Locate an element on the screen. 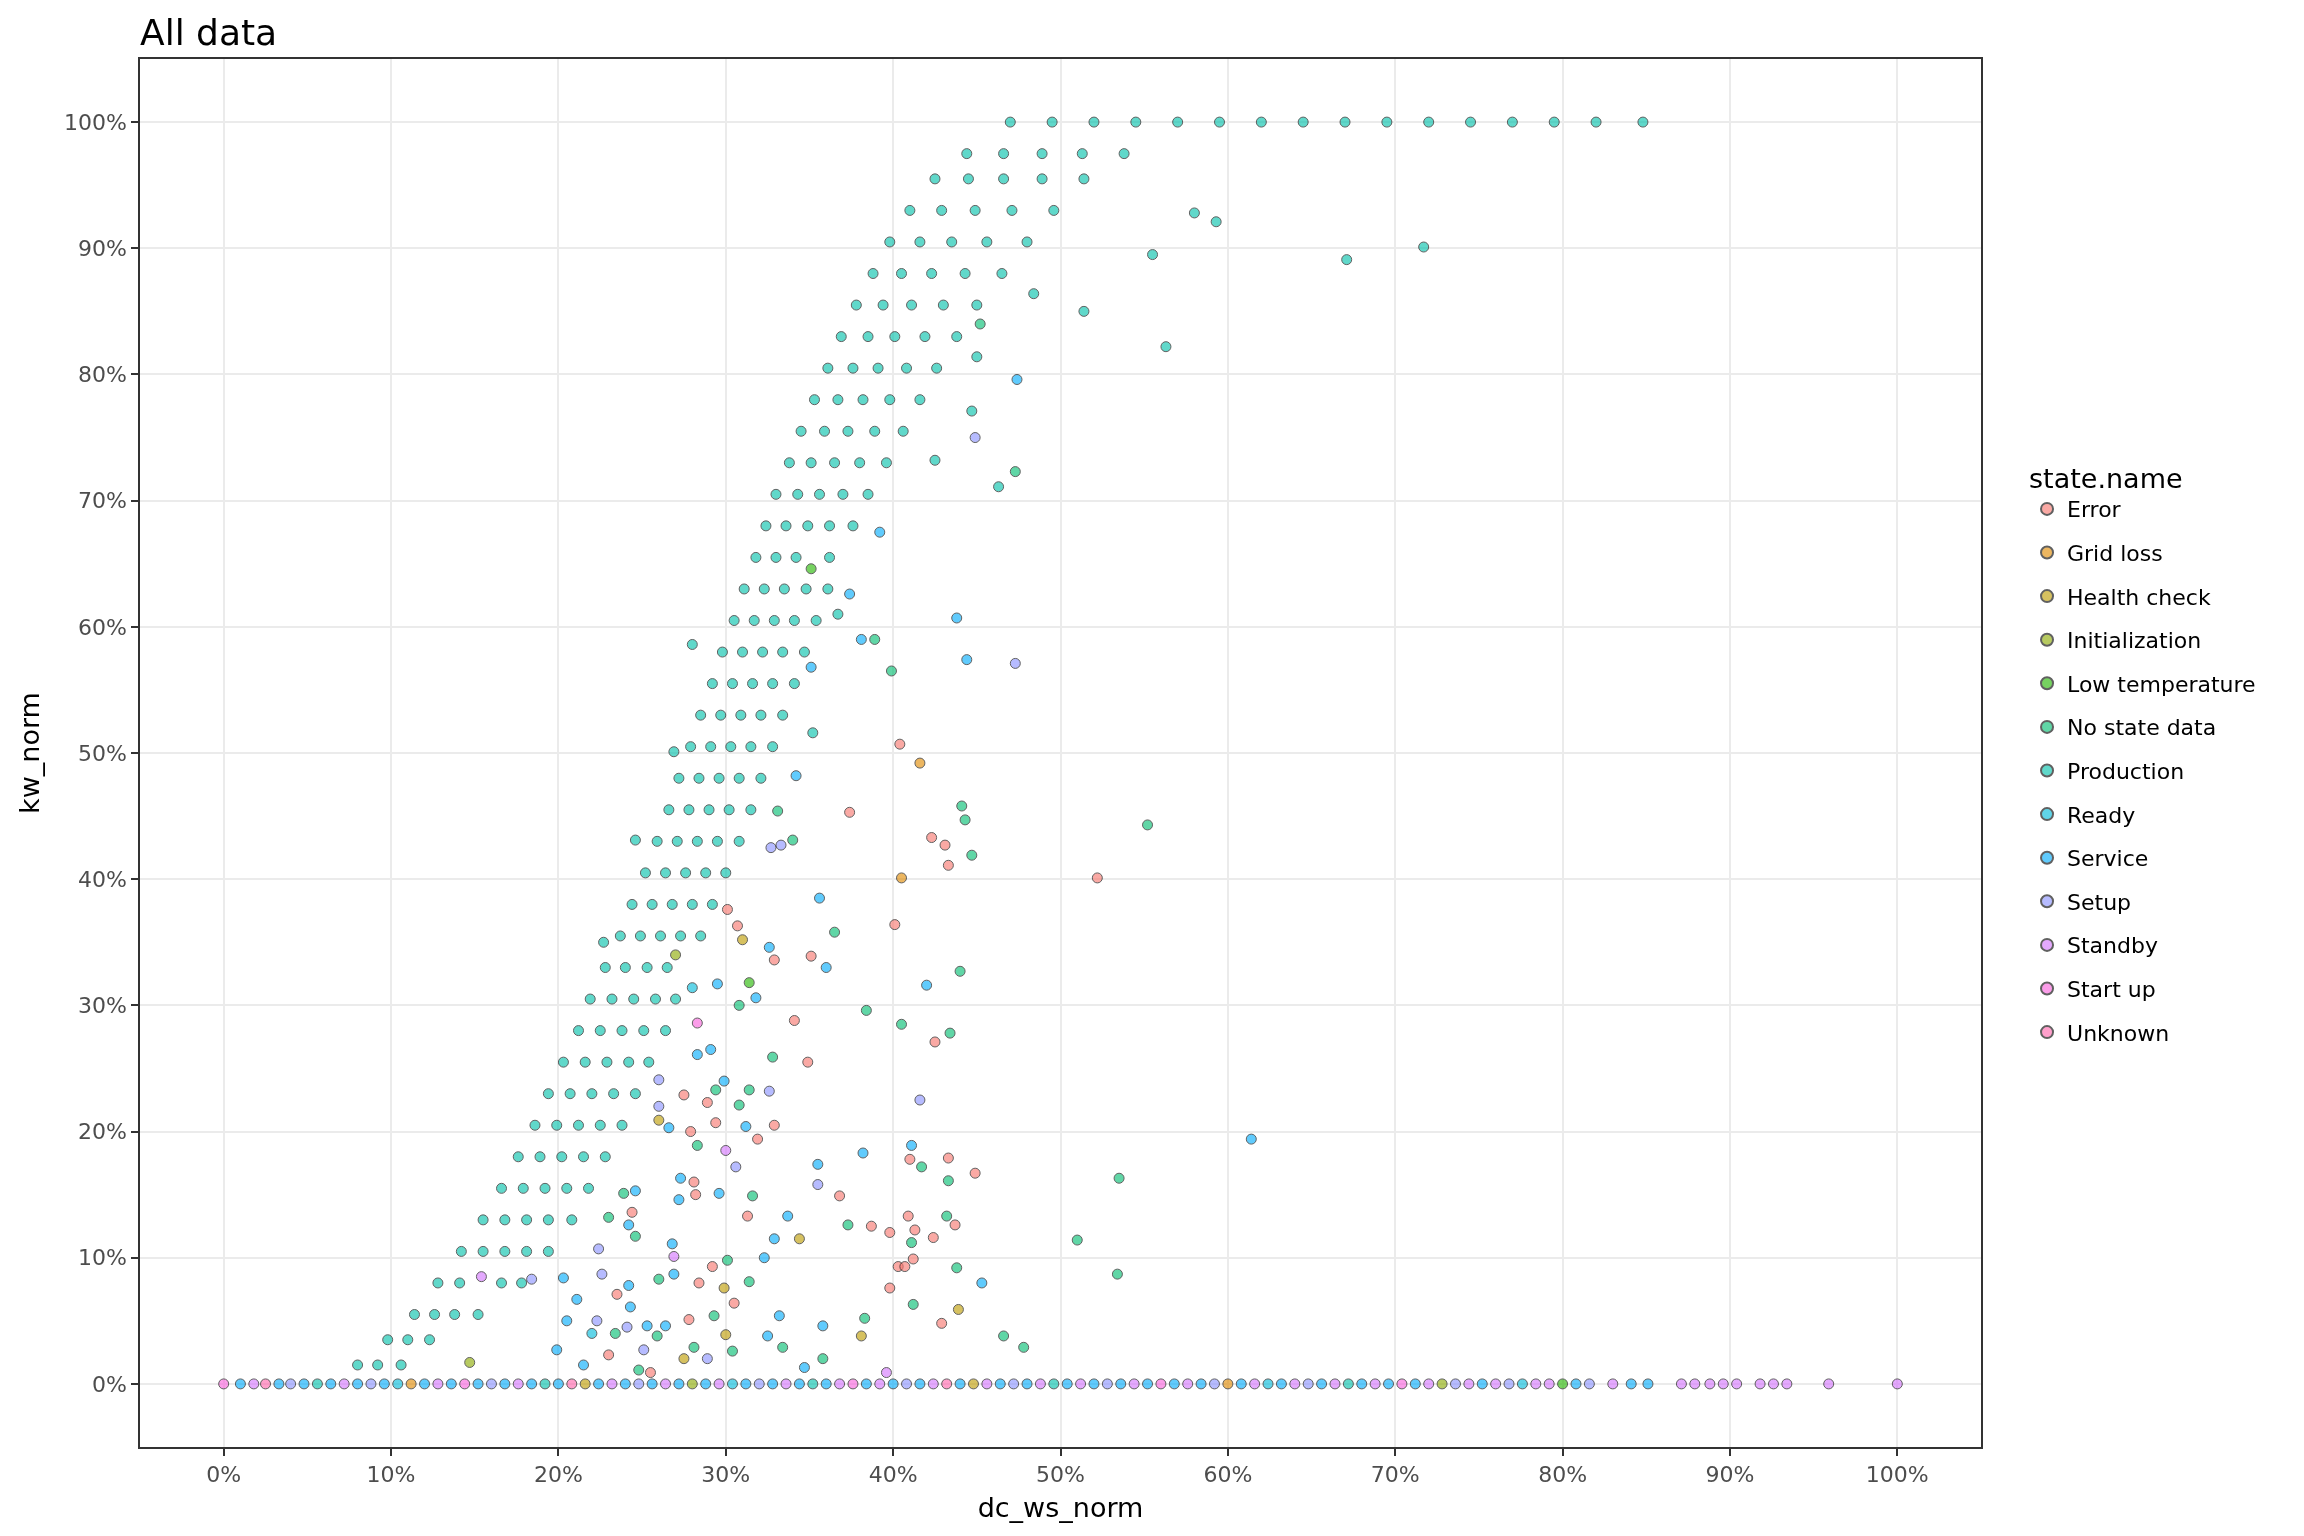 This screenshot has height=1536, width=2304. x-tick-label: 40% is located at coordinates (893, 1475).